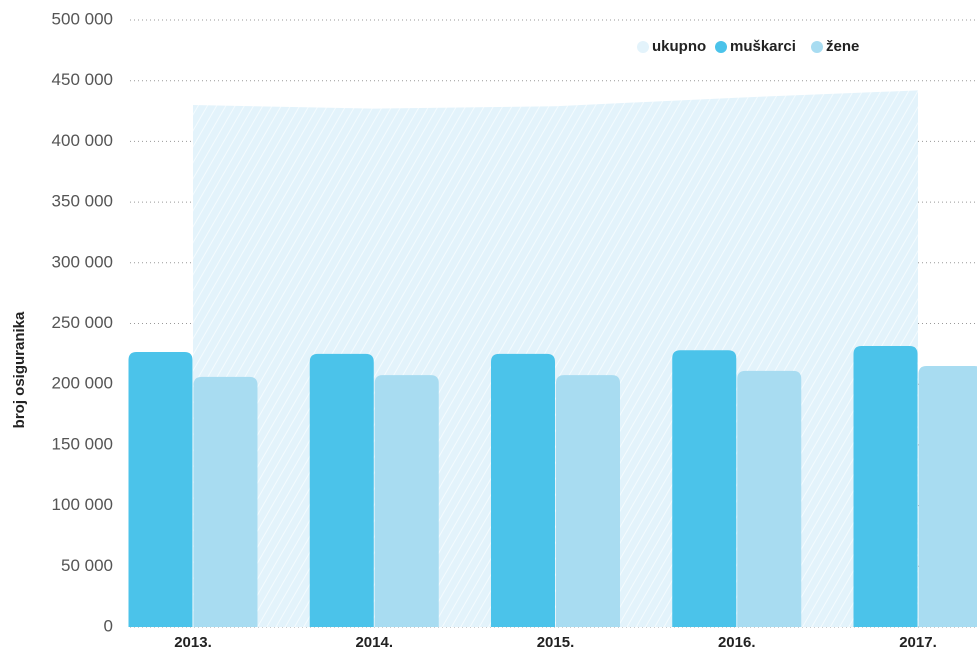  What do you see at coordinates (82, 322) in the screenshot?
I see `y-tick-label: 250 000` at bounding box center [82, 322].